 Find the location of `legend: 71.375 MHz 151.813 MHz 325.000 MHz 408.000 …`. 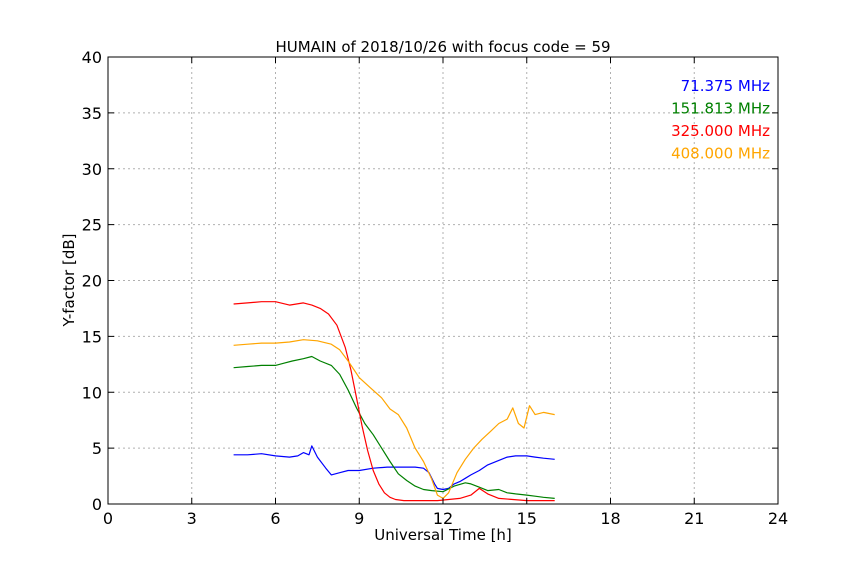

legend: 71.375 MHz 151.813 MHz 325.000 MHz 408.000 … is located at coordinates (720, 120).